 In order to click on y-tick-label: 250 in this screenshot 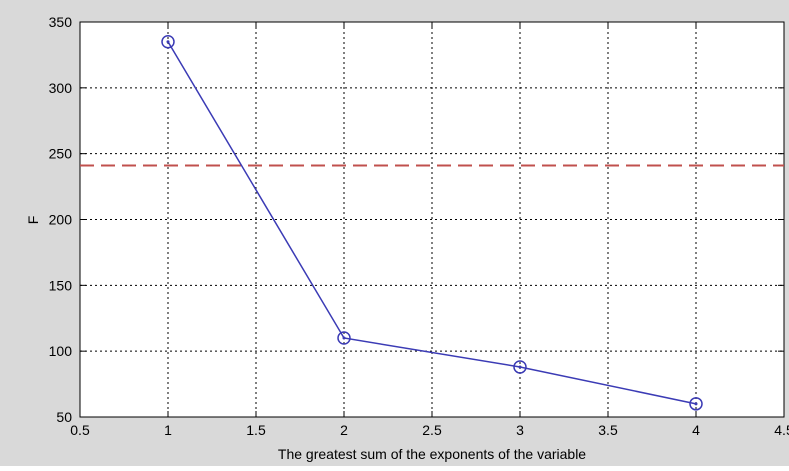, I will do `click(61, 154)`.